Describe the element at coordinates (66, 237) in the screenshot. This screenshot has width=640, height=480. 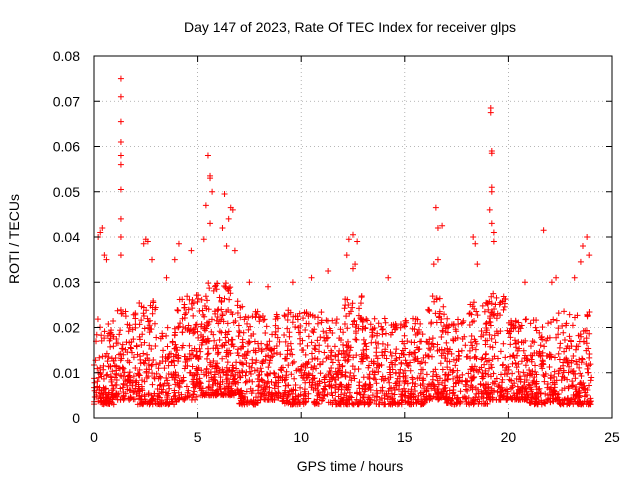
I see `y-tick-label: 0.04` at that location.